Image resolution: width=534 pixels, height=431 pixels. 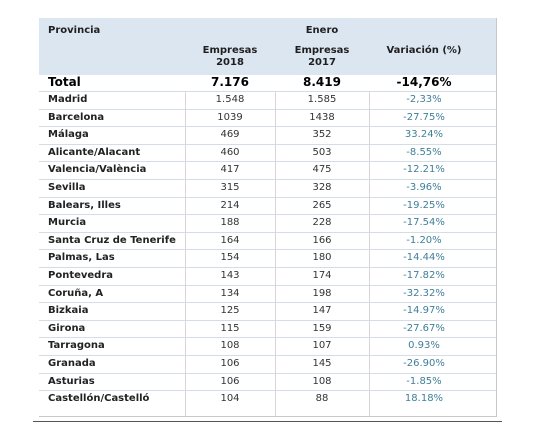 I want to click on row-variacion: -1.85%, so click(x=424, y=381).